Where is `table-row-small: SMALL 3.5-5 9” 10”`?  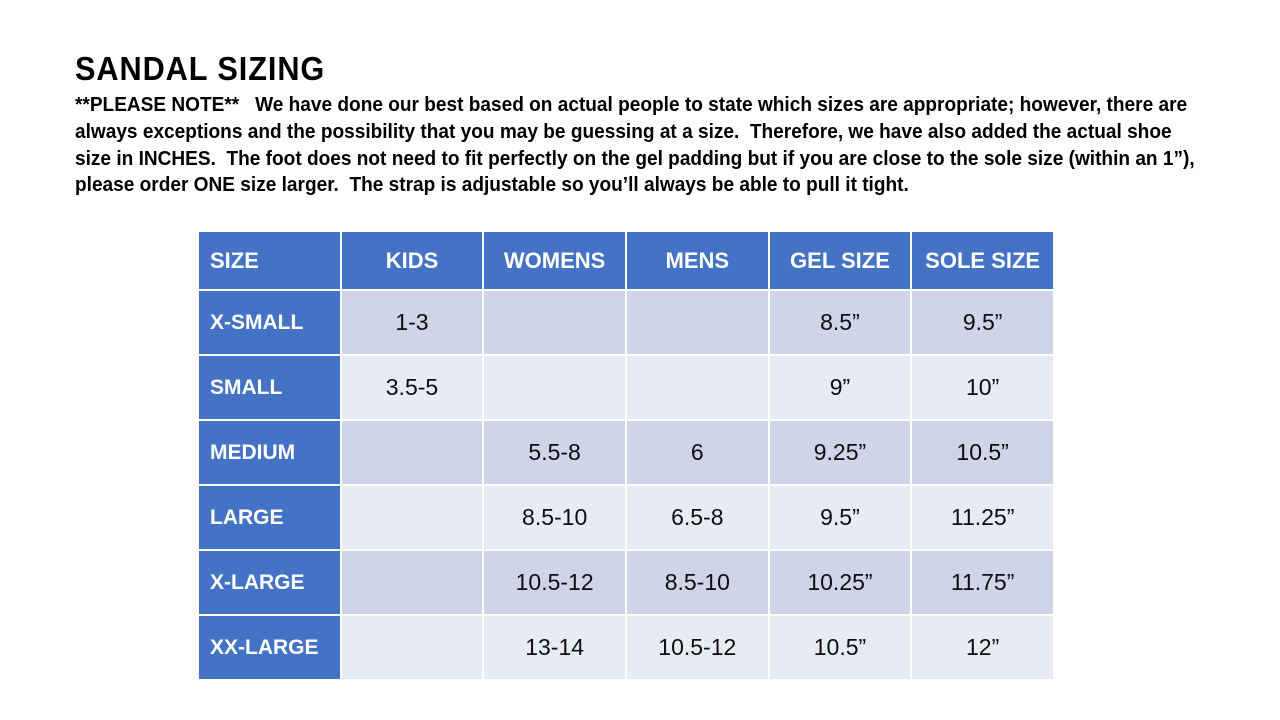
table-row-small: SMALL 3.5-5 9” 10” is located at coordinates (626, 387).